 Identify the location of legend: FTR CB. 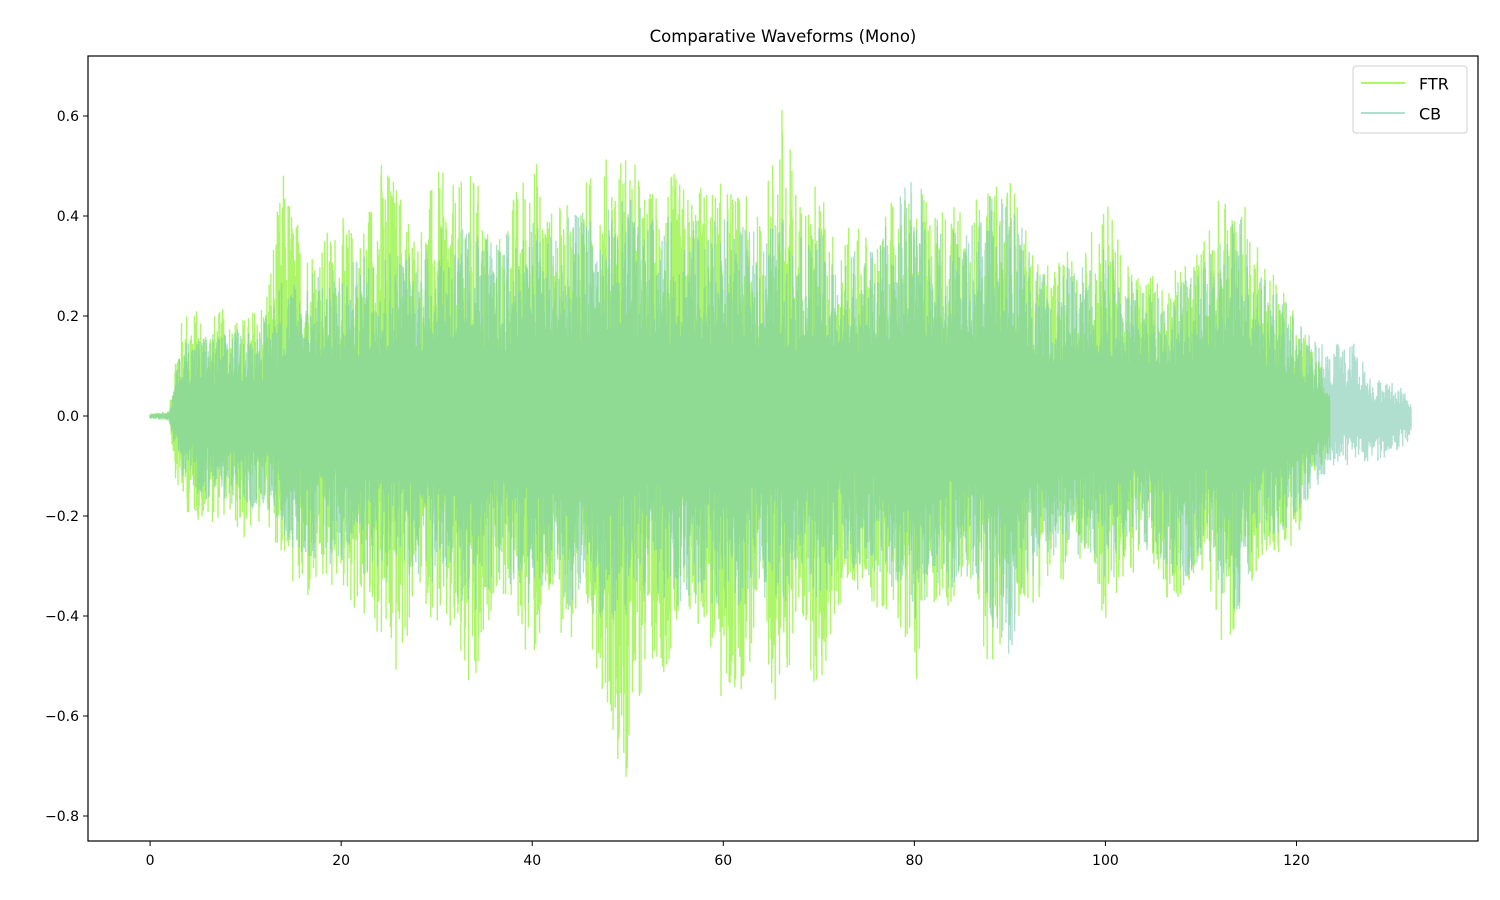
(1410, 99).